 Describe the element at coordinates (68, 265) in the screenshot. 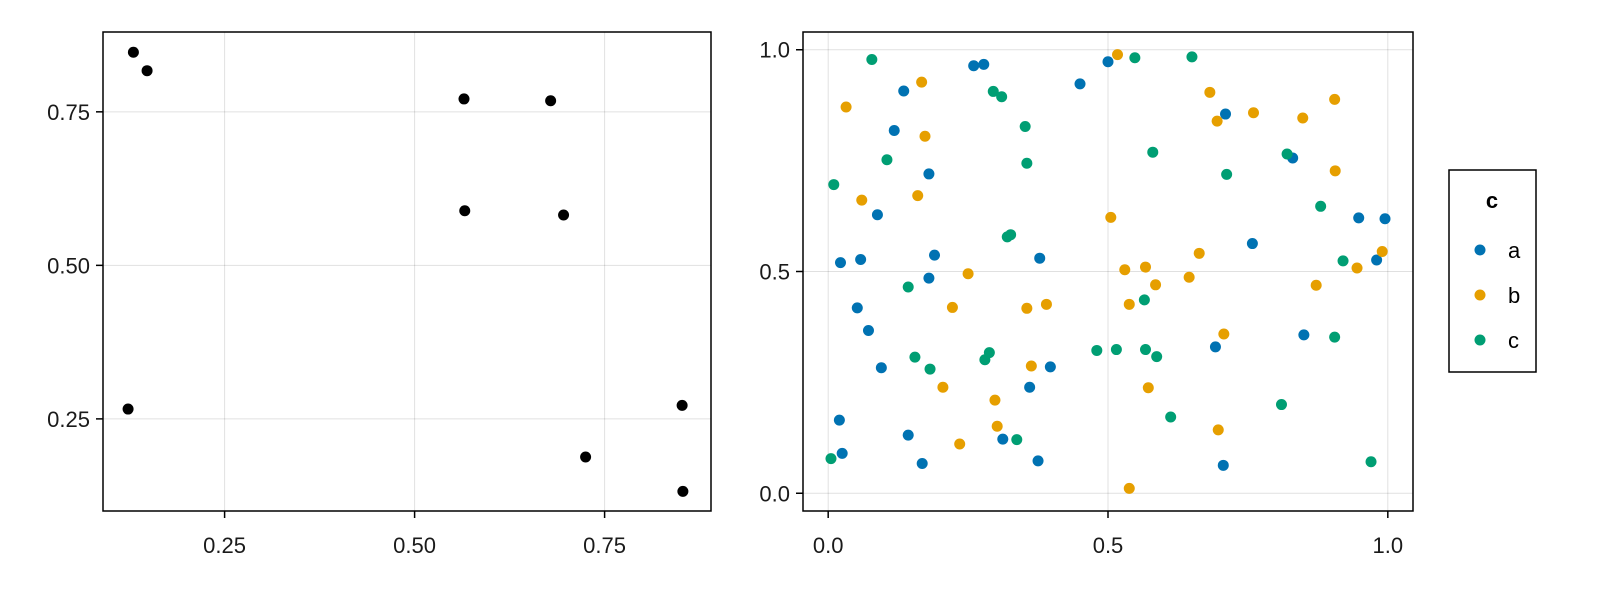

I see `left-y-tick-label: 0.50` at that location.